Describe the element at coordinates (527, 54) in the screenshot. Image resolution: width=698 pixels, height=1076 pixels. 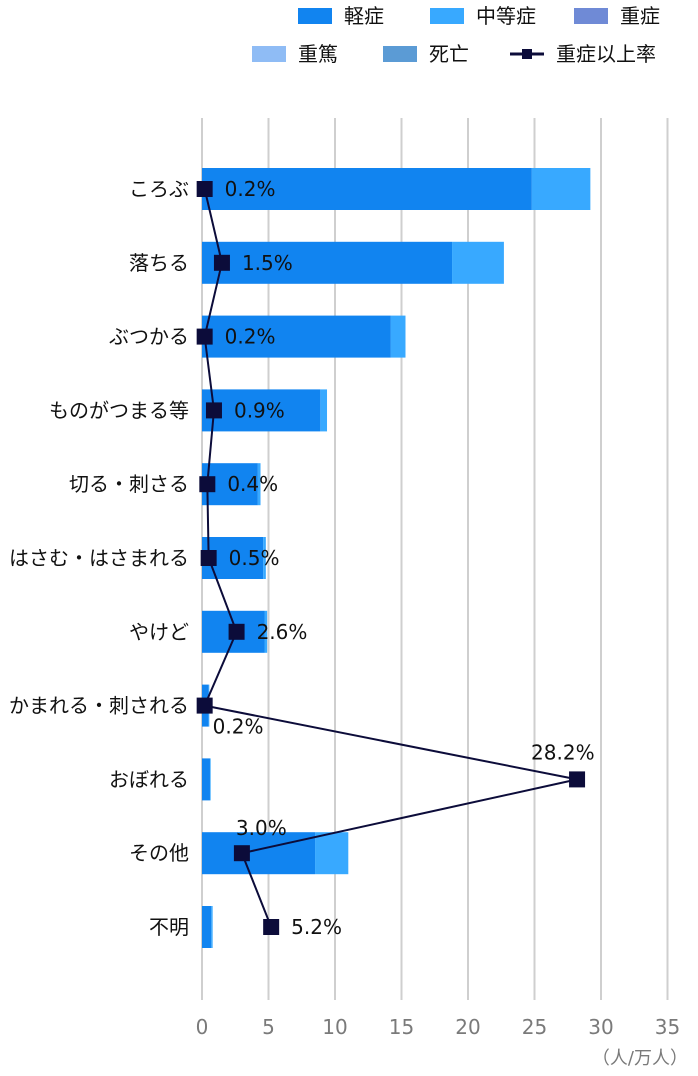
I see `legend-marker-swatch` at that location.